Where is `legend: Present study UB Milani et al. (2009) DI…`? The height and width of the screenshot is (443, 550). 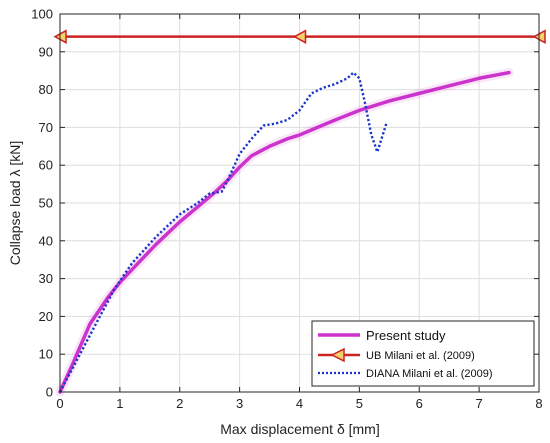
legend: Present study UB Milani et al. (2009) DI… is located at coordinates (423, 353).